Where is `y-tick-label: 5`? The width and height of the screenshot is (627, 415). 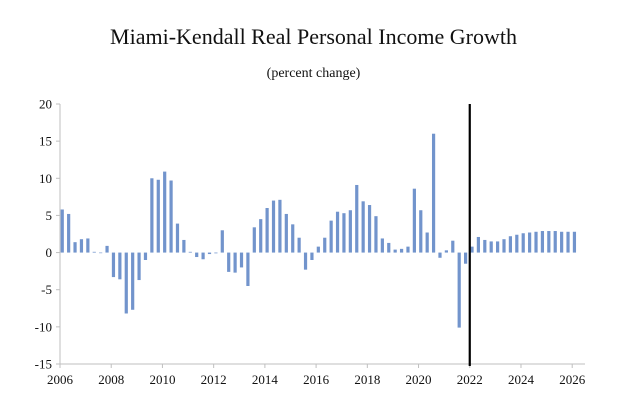 y-tick-label: 5 is located at coordinates (49, 215).